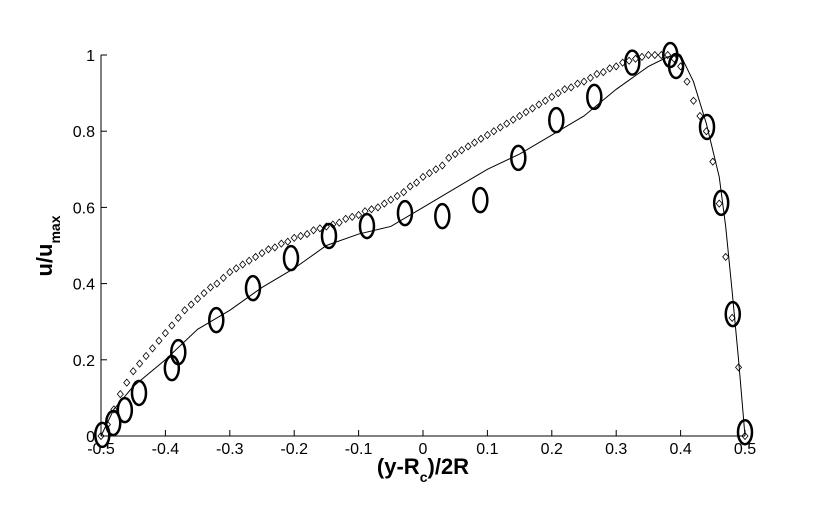 Image resolution: width=830 pixels, height=513 pixels. I want to click on y-tick-label: 1, so click(90, 56).